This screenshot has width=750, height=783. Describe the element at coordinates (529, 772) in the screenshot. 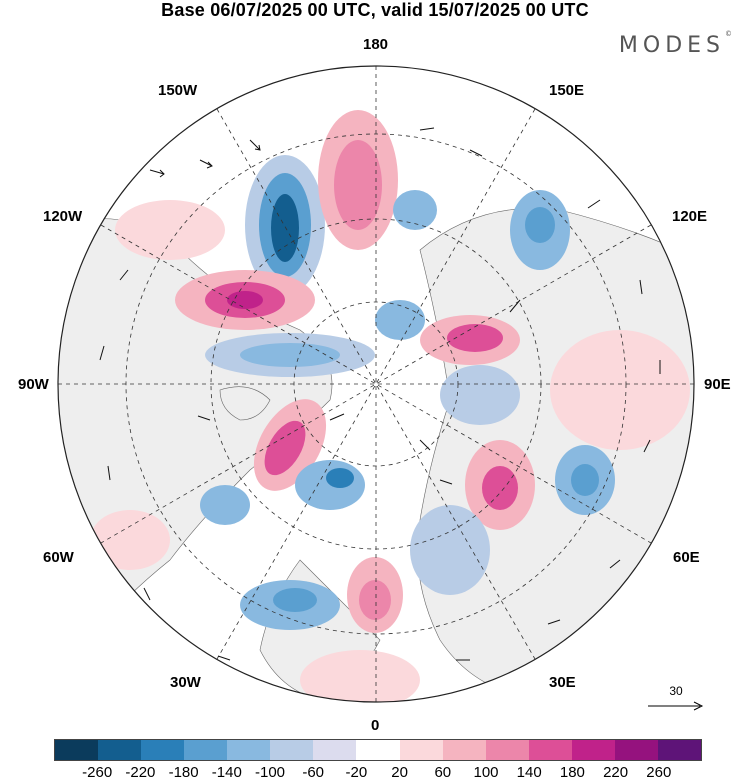

I see `colorbar-tick-label: 140` at that location.